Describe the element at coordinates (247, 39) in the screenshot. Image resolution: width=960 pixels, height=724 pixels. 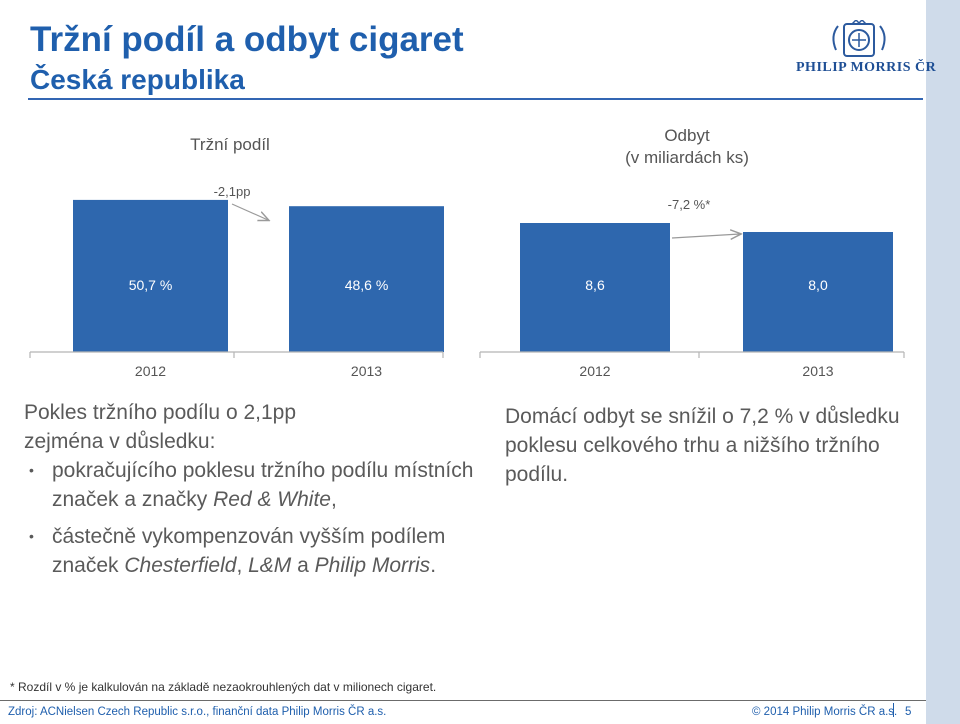
I see `page-title: Tržní podíl a odbyt cigaret` at that location.